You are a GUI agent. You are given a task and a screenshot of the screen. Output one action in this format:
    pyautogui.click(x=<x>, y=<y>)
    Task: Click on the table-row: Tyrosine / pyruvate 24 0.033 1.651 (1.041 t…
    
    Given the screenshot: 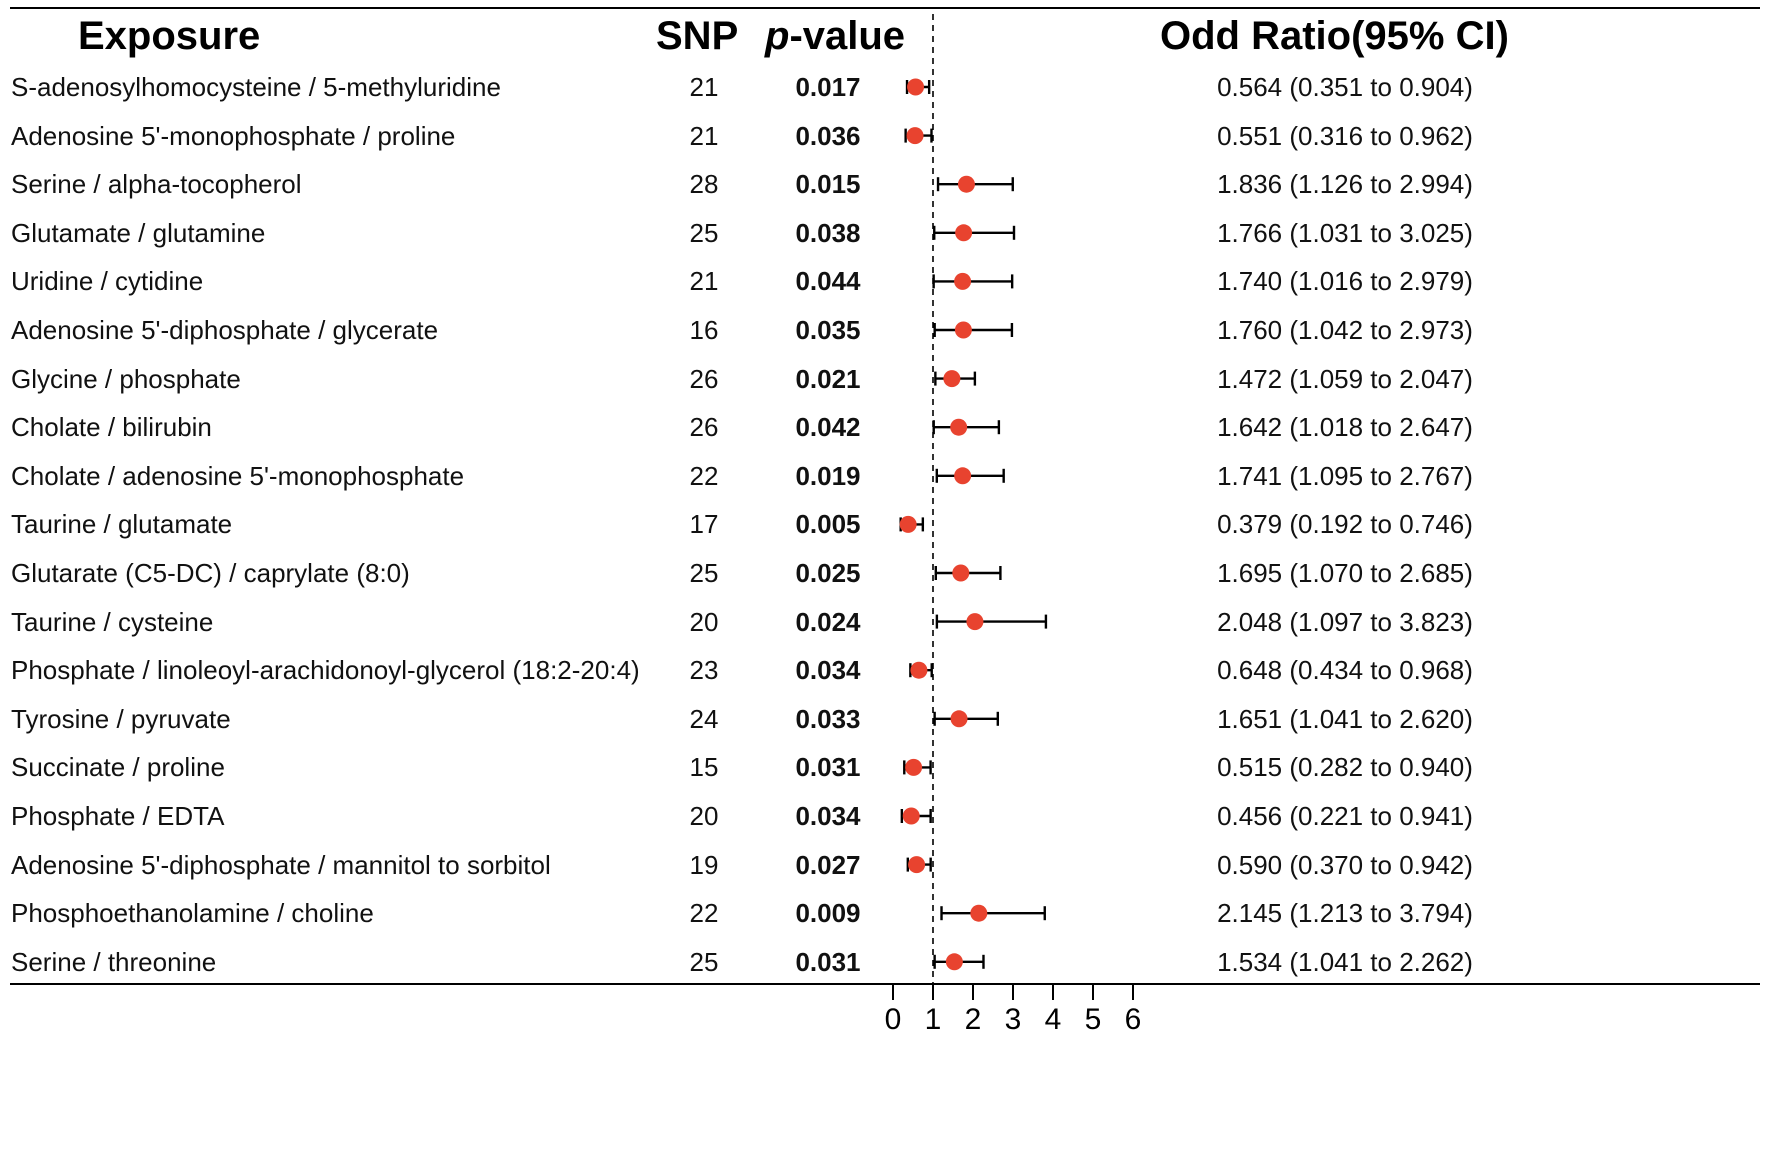 What is the action you would take?
    pyautogui.click(x=886, y=719)
    